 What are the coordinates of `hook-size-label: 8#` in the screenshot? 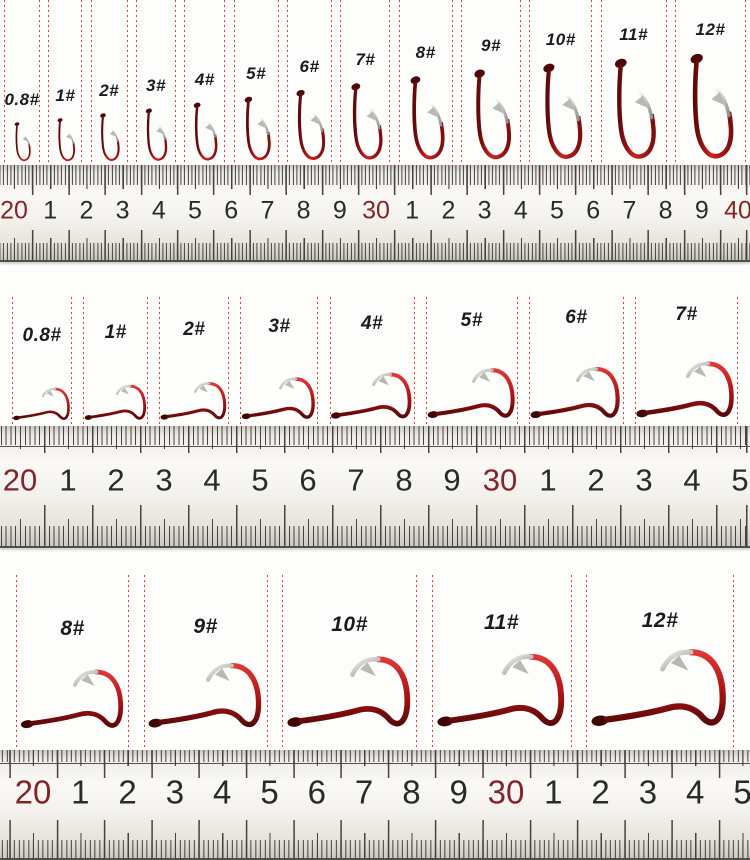 It's located at (72, 628).